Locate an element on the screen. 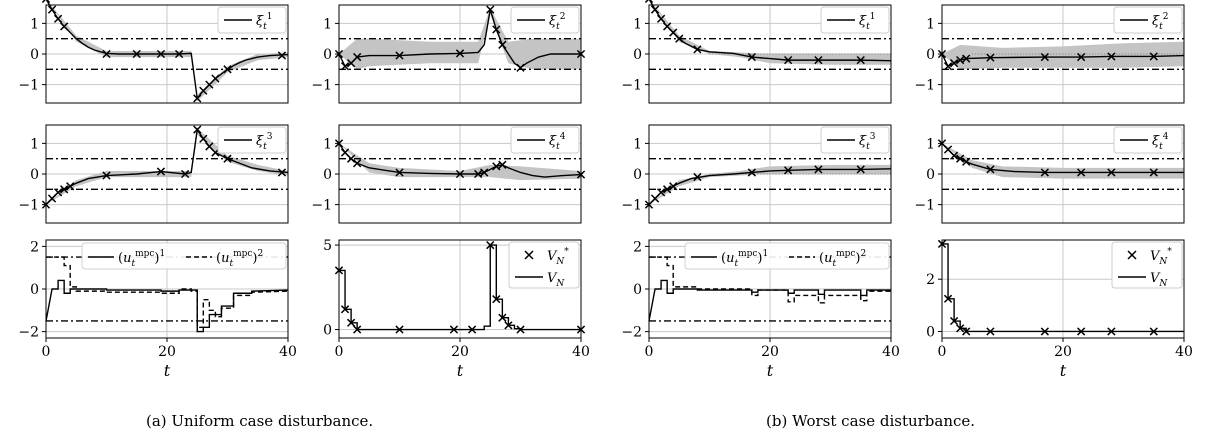  legend-label: VN is located at coordinates (1159, 280).